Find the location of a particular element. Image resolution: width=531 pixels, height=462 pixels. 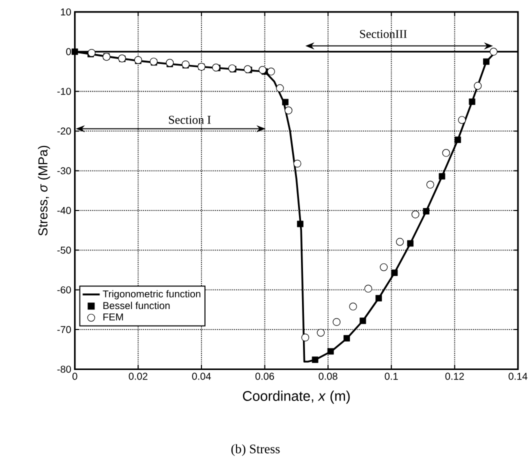

y-tick-label: -10 is located at coordinates (64, 91).